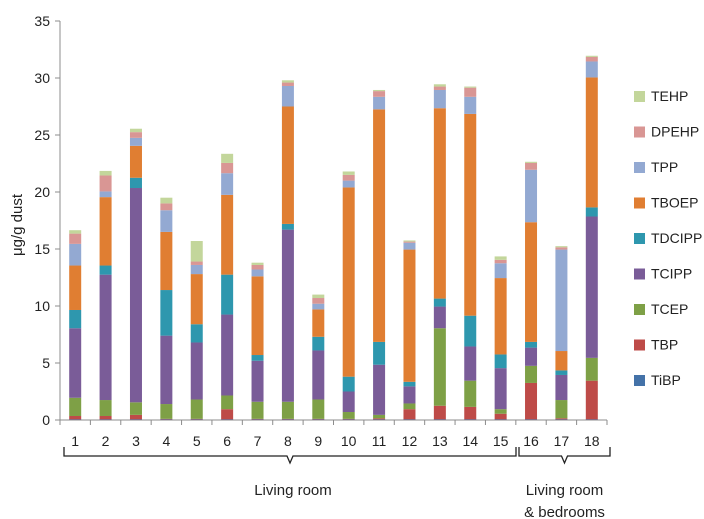 The width and height of the screenshot is (704, 519). Describe the element at coordinates (564, 456) in the screenshot. I see `group-brace` at that location.